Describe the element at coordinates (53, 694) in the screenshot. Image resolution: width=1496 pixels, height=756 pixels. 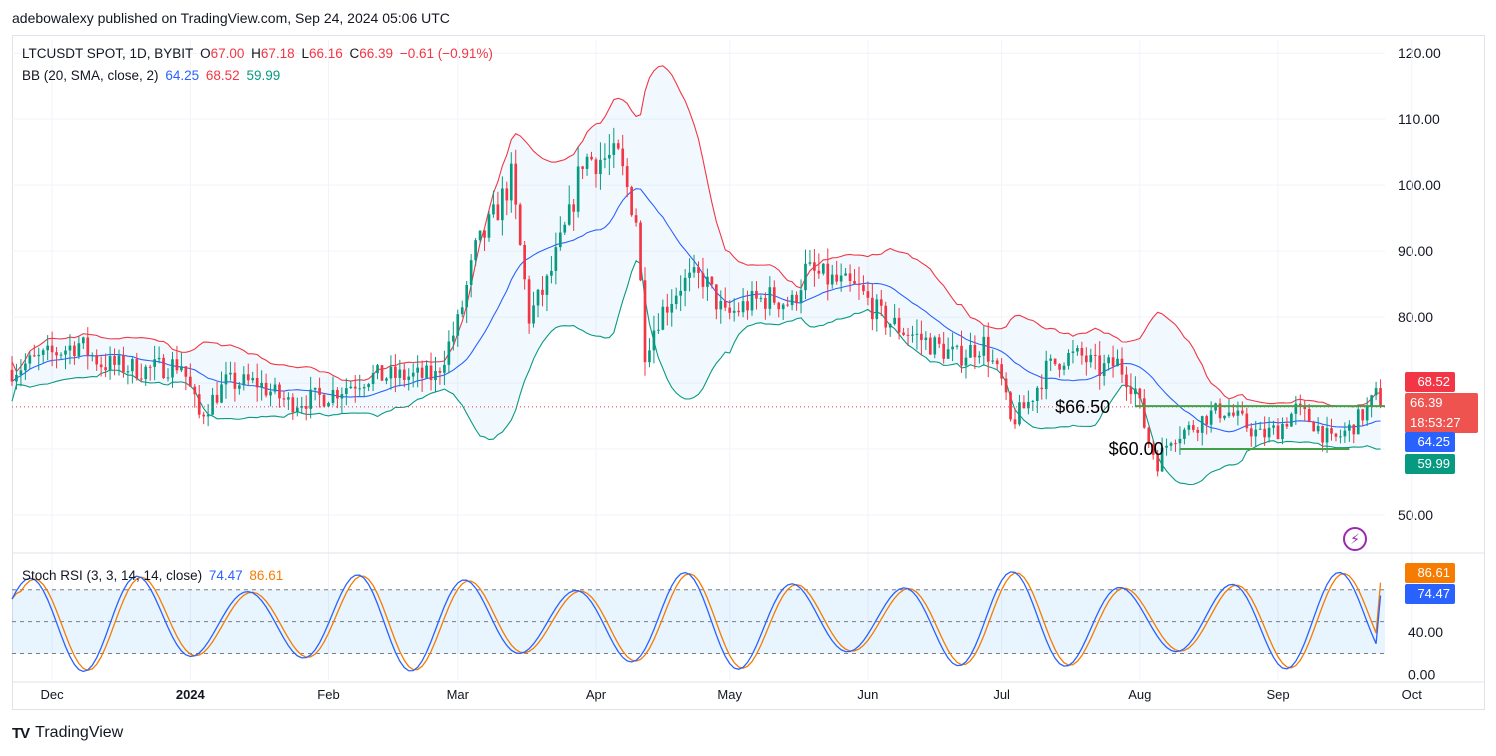
I see `time-tick-label: Dec` at that location.